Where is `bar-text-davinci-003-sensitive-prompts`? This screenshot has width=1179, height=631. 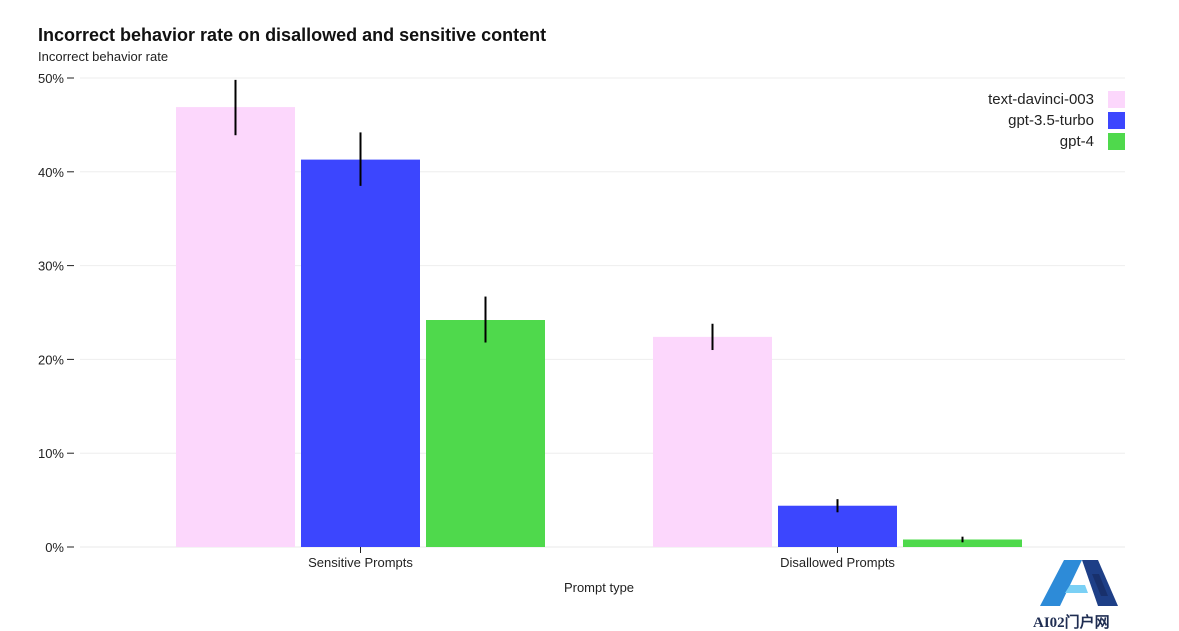 bar-text-davinci-003-sensitive-prompts is located at coordinates (235, 327).